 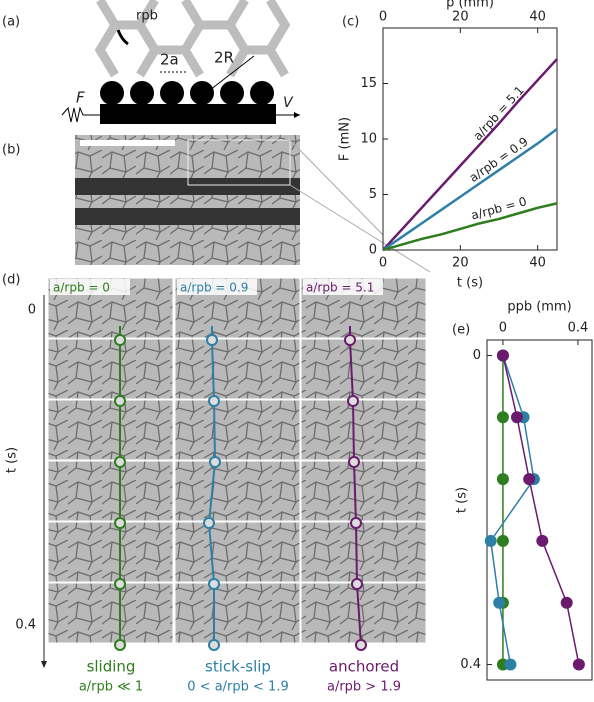 I want to click on regime-label: anchored, so click(x=364, y=667).